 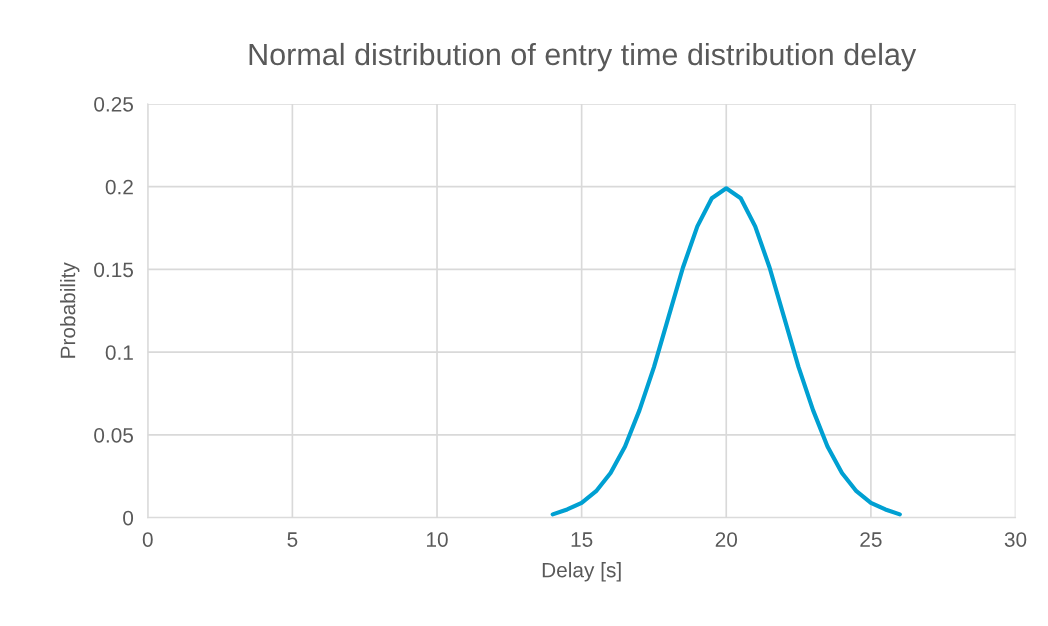 I want to click on y-tick-label: 0.1, so click(x=119, y=352).